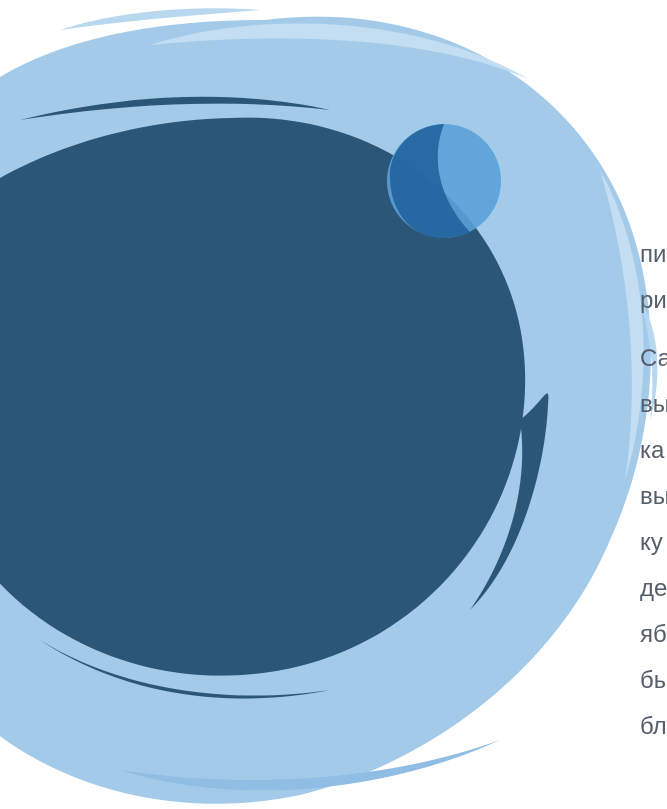 The height and width of the screenshot is (809, 667). I want to click on text-line: бл, so click(653, 726).